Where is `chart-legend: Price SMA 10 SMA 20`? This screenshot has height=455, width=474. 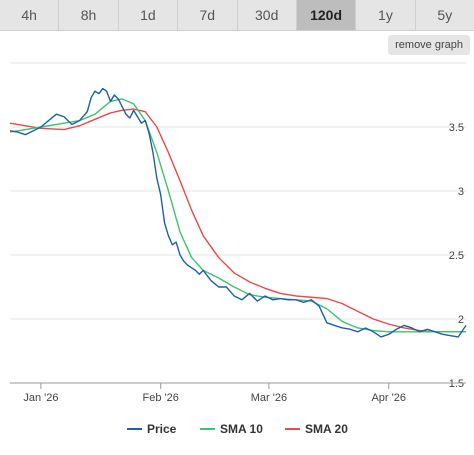
chart-legend: Price SMA 10 SMA 20 is located at coordinates (237, 429).